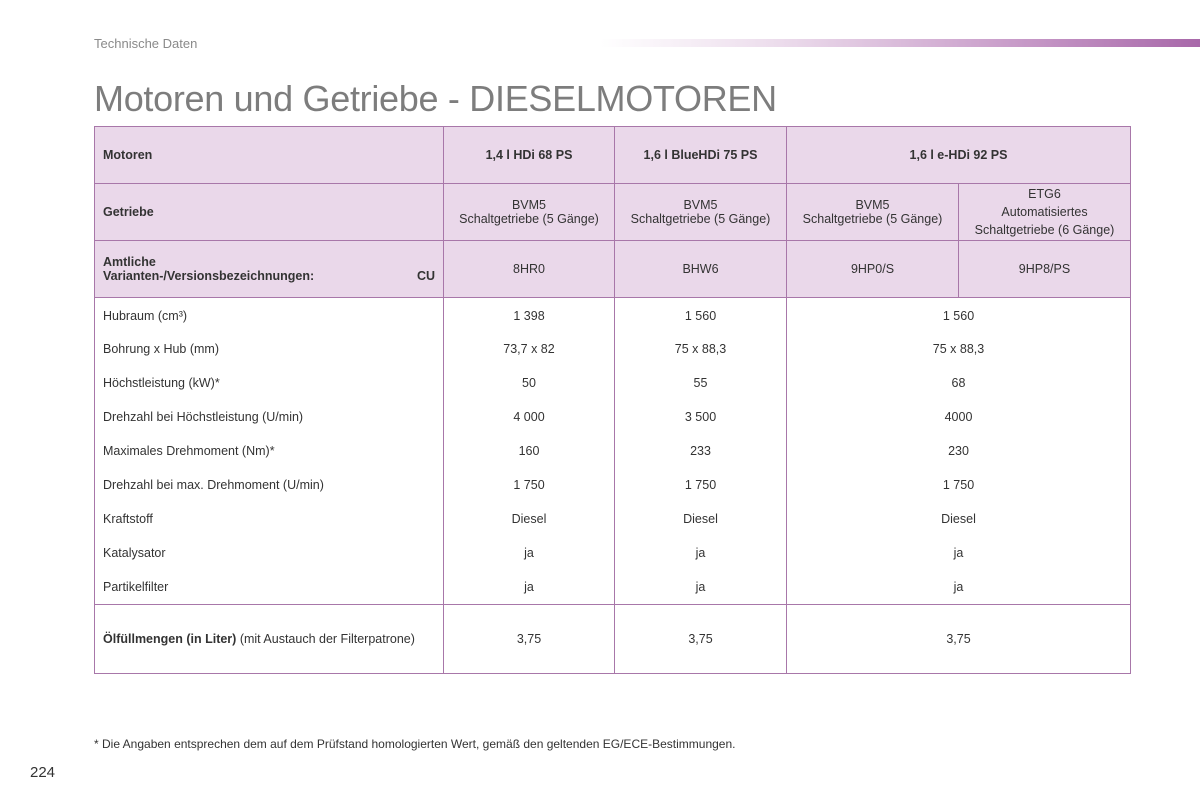  Describe the element at coordinates (529, 155) in the screenshot. I see `motor-1: 1,4 l HDi 68 PS` at that location.